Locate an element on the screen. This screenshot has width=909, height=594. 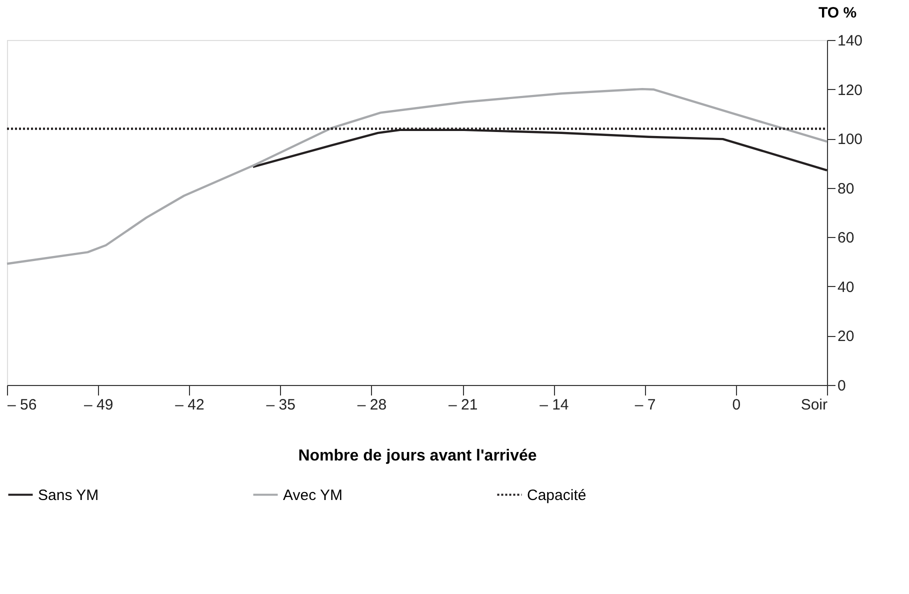
y-tick-label: 120 is located at coordinates (850, 90).